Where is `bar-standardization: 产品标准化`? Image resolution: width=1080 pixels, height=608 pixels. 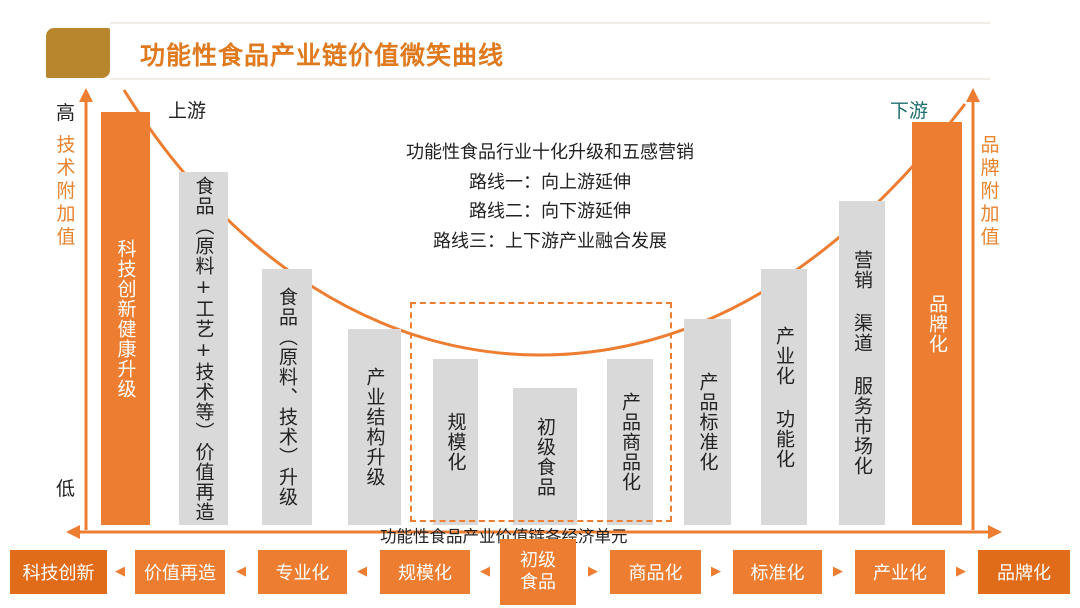
bar-standardization: 产品标准化 is located at coordinates (707, 422).